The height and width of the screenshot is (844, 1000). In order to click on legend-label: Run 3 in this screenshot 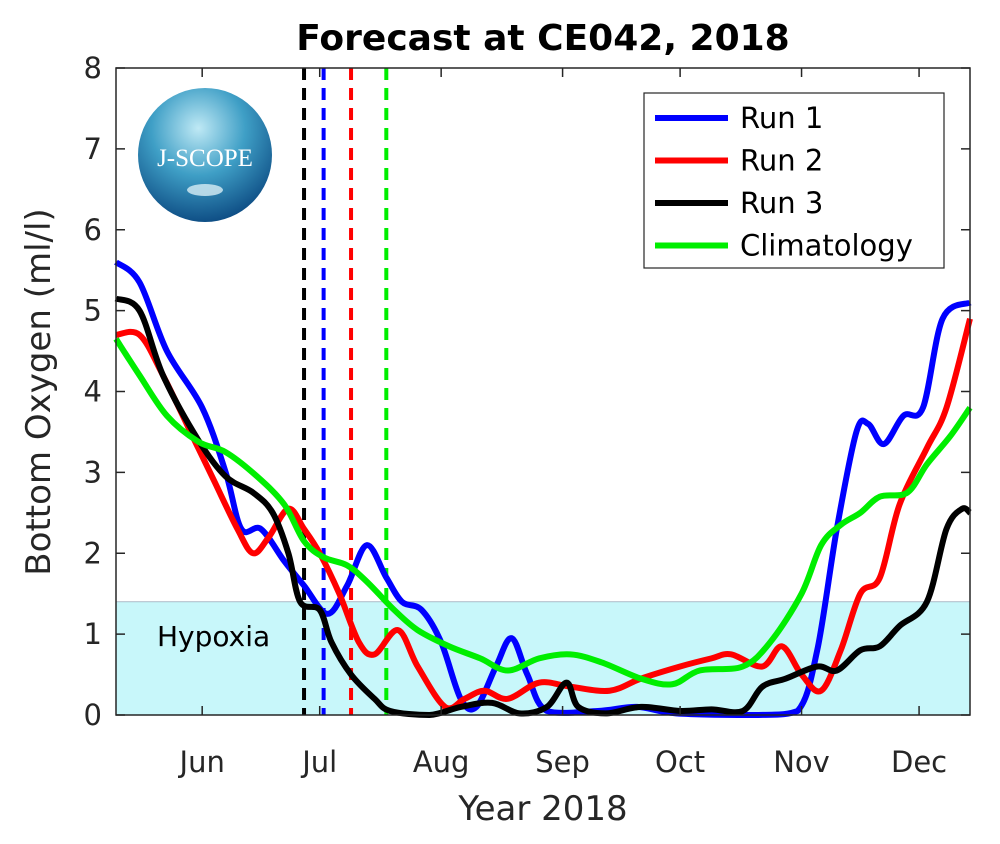, I will do `click(781, 203)`.